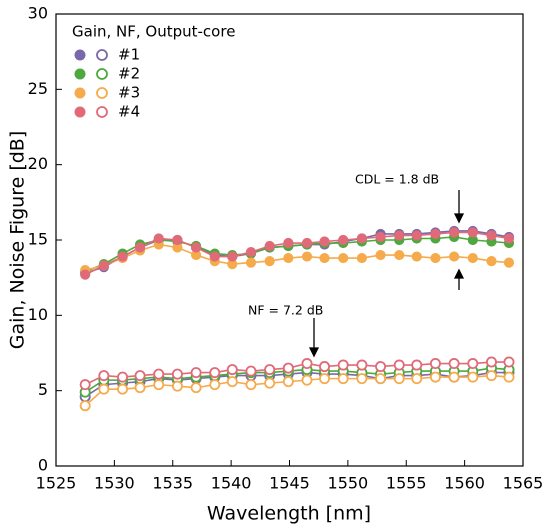 The height and width of the screenshot is (532, 549). Describe the element at coordinates (38, 314) in the screenshot. I see `y-tick-label: 10` at that location.